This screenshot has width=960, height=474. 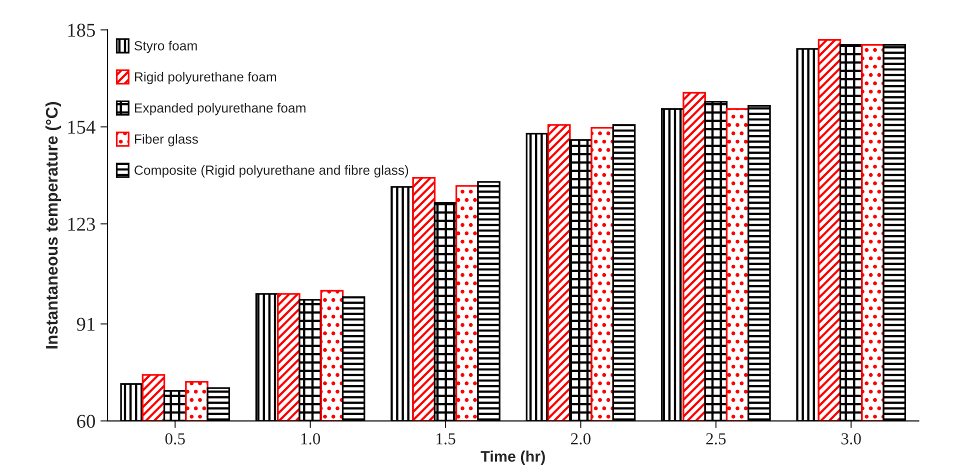 What do you see at coordinates (175, 439) in the screenshot?
I see `x-tick-label: 0.5` at bounding box center [175, 439].